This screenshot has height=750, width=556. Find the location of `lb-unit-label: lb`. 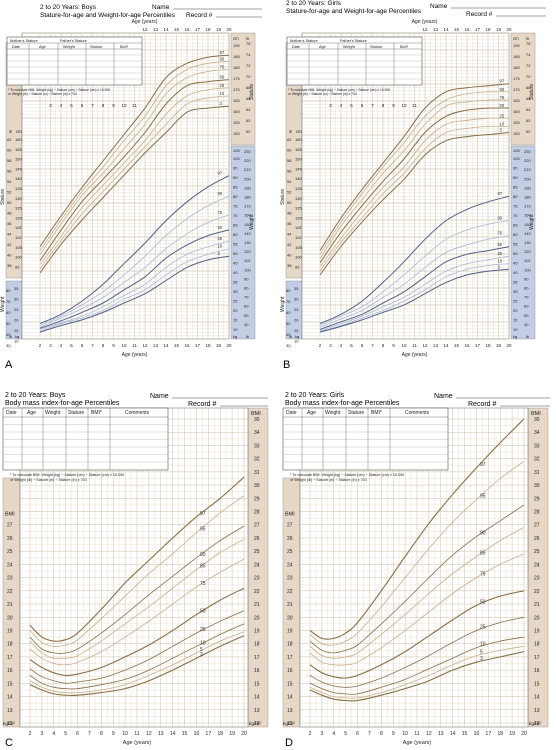

lb-unit-label: lb is located at coordinates (248, 336).